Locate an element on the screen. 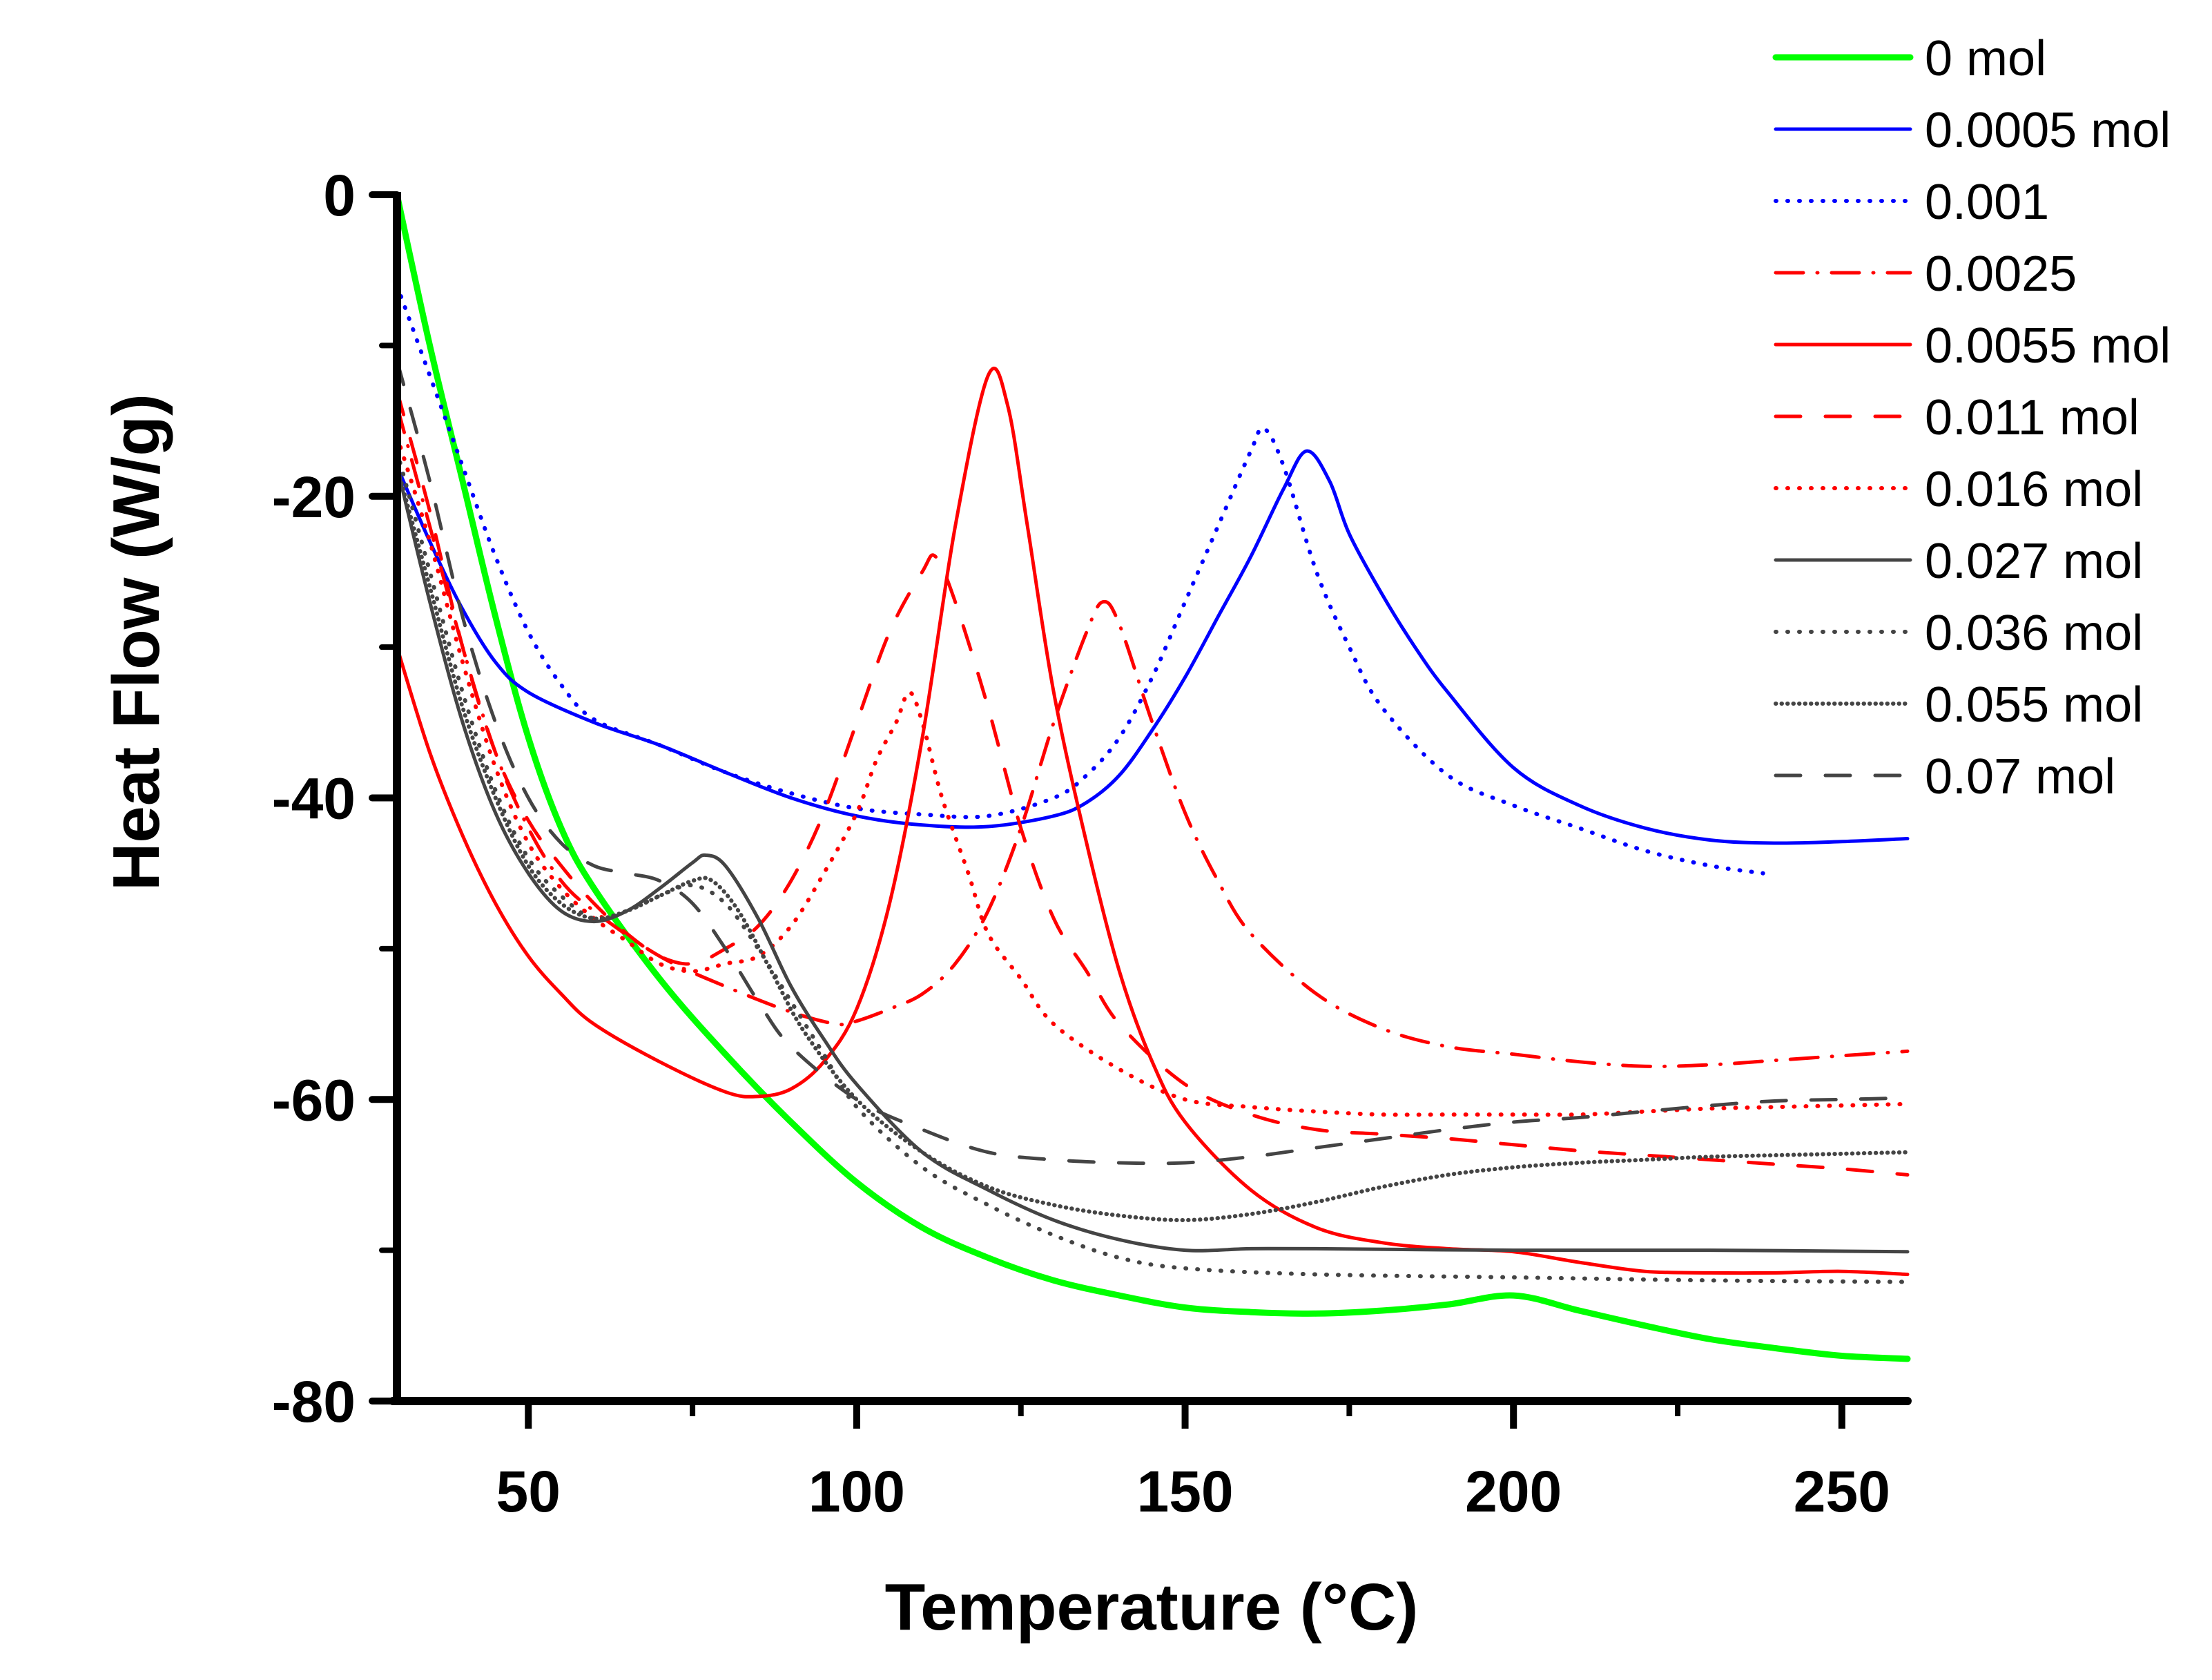  legend-item: 0.055 mol is located at coordinates (1958, 705).